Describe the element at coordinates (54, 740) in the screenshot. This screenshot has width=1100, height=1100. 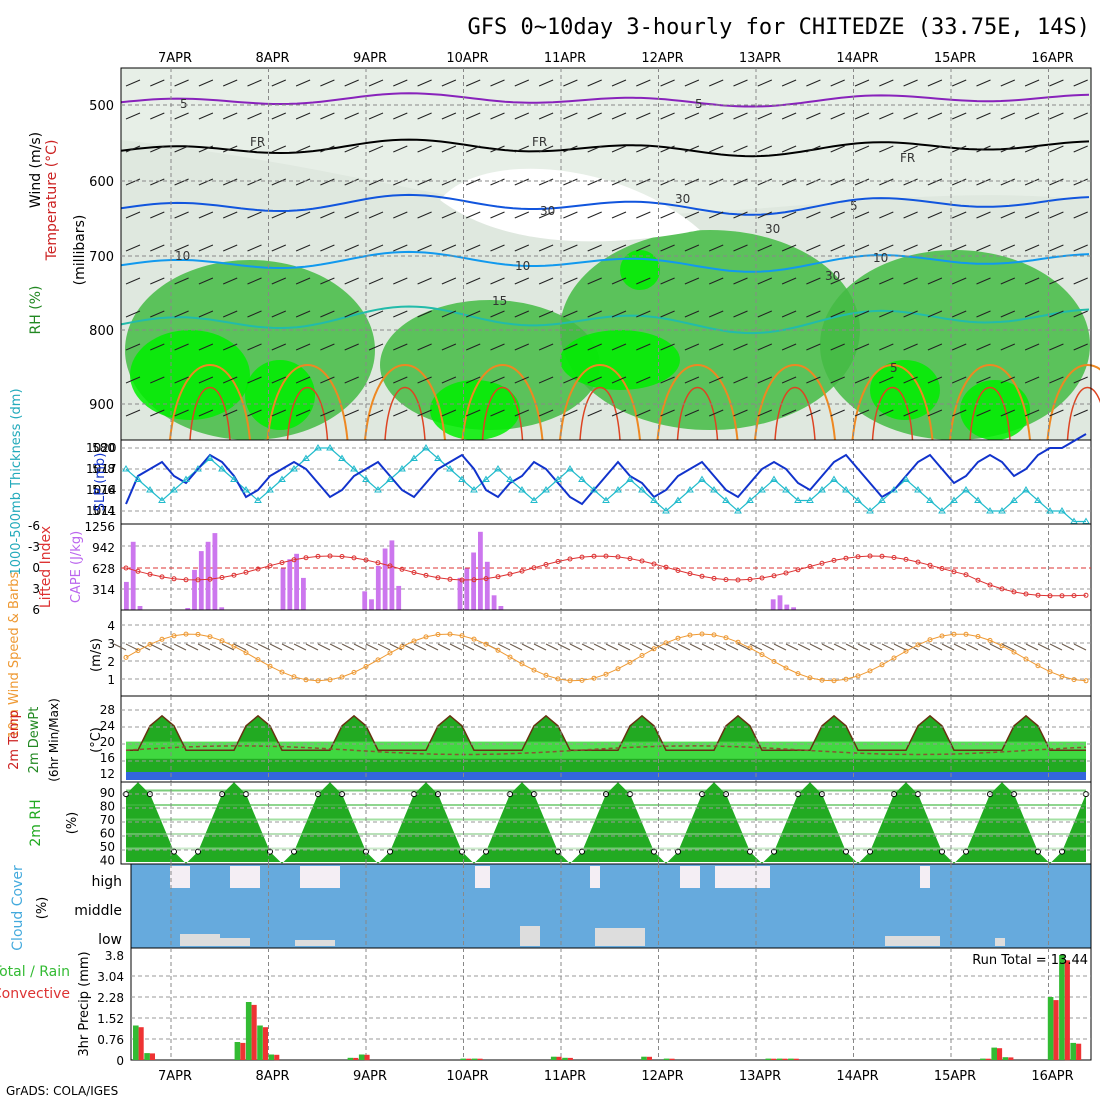
I see `minmax-label: (6hr Min/Max)` at that location.